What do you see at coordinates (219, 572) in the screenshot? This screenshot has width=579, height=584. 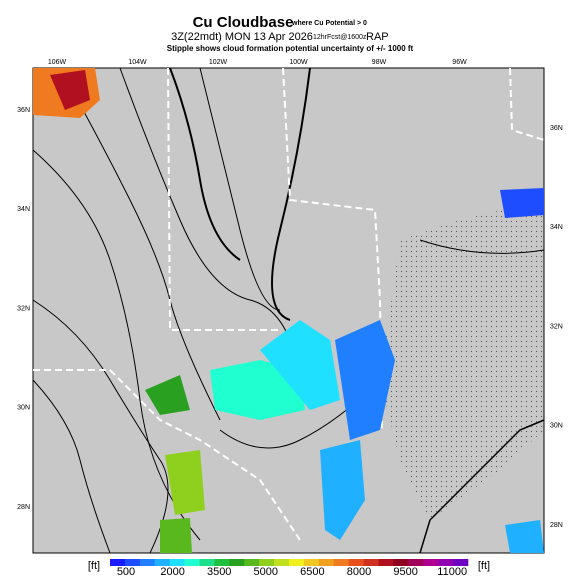 I see `colorbar-tick-label: 3500` at bounding box center [219, 572].